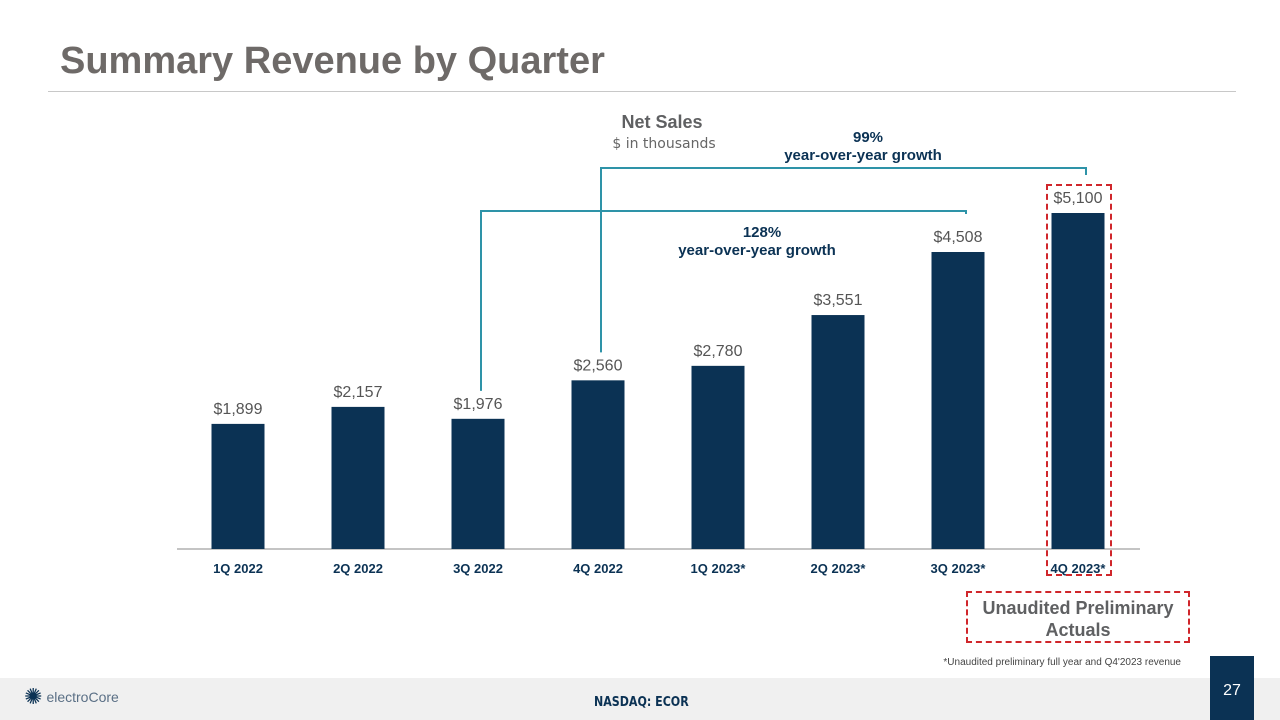  What do you see at coordinates (839, 568) in the screenshot?
I see `x-tick-label: 2Q 2023*` at bounding box center [839, 568].